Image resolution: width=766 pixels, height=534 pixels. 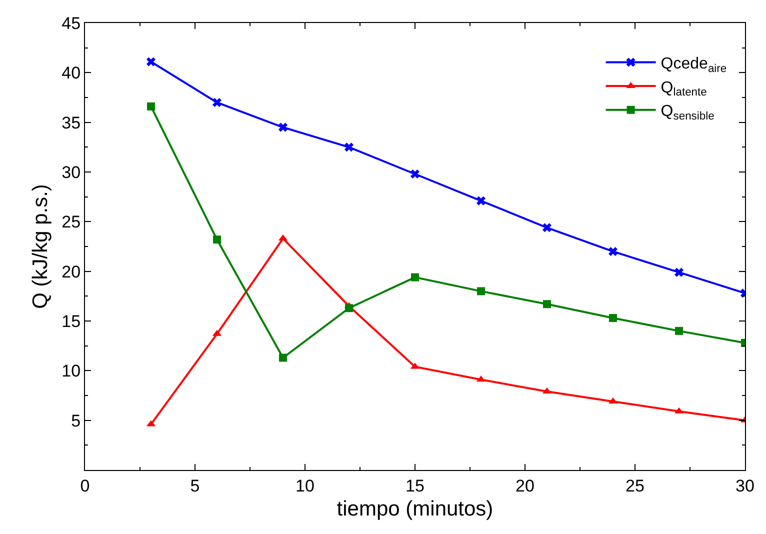 What do you see at coordinates (635, 486) in the screenshot?
I see `x-tick-label: 25` at bounding box center [635, 486].